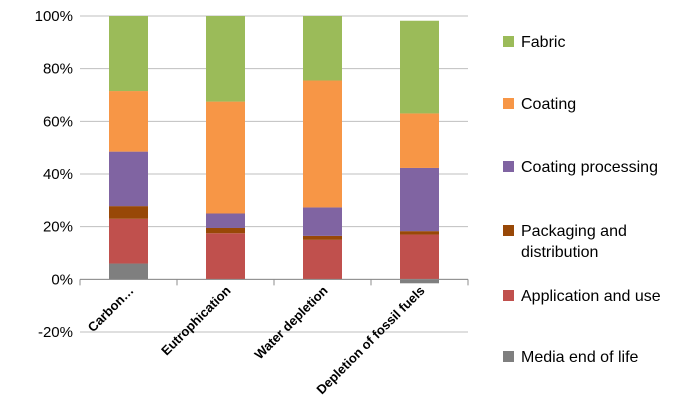 The height and width of the screenshot is (419, 694). I want to click on x-category-label: Depletion of fossil fuels, so click(370, 340).